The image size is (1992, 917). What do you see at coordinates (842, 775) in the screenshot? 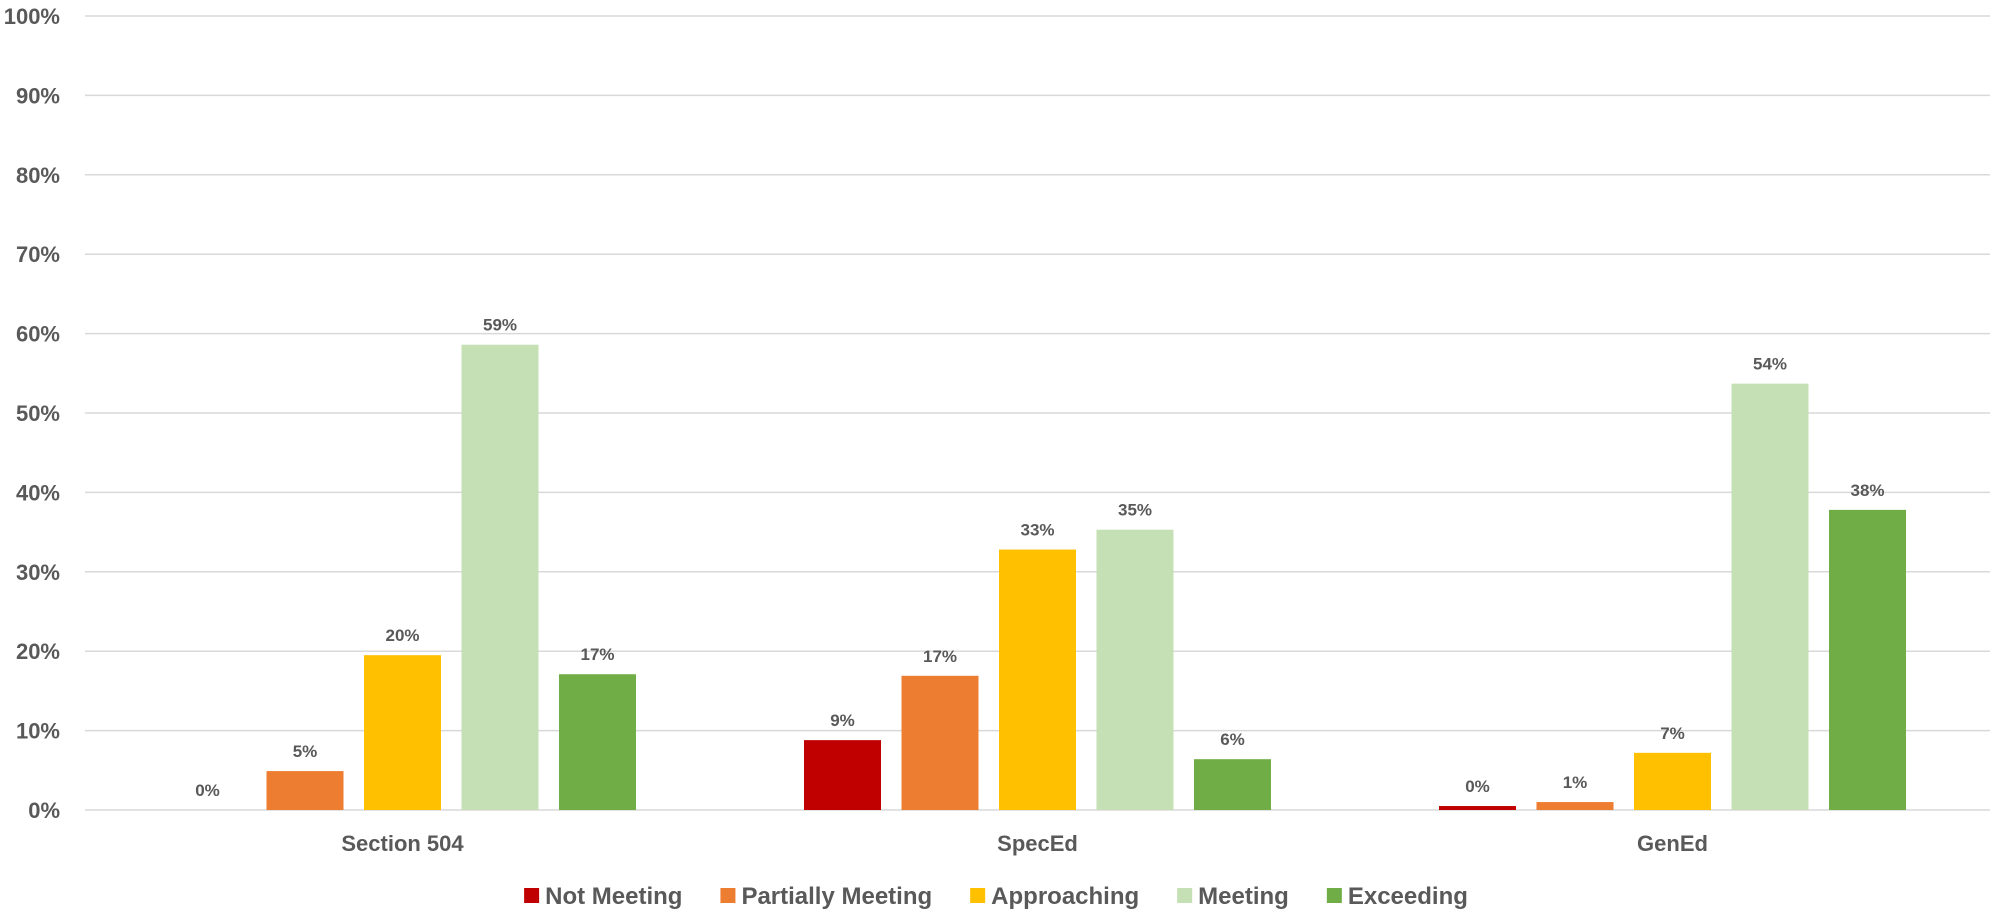
I see `bar-not-meeting-speced` at bounding box center [842, 775].